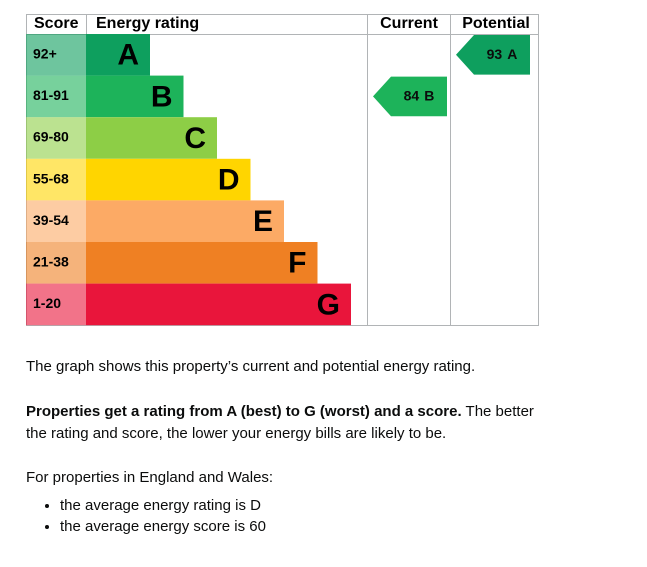  Describe the element at coordinates (51, 262) in the screenshot. I see `score-range: 21-38` at that location.